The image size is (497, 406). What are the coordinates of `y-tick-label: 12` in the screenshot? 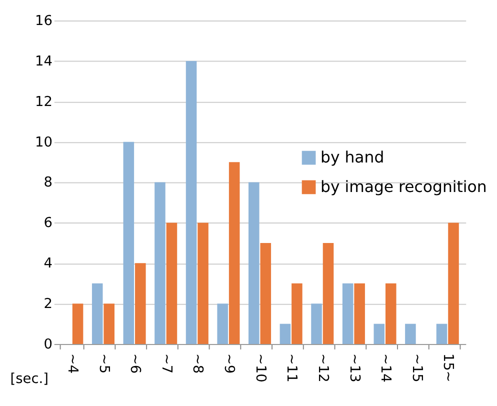 It's located at (43, 102).